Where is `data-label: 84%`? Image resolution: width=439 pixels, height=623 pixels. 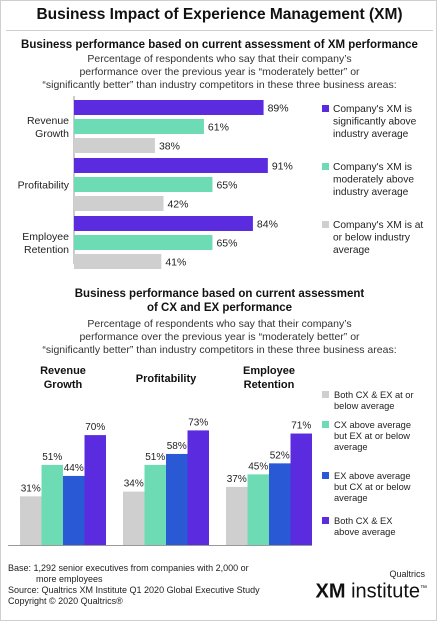 data-label: 84% is located at coordinates (267, 225).